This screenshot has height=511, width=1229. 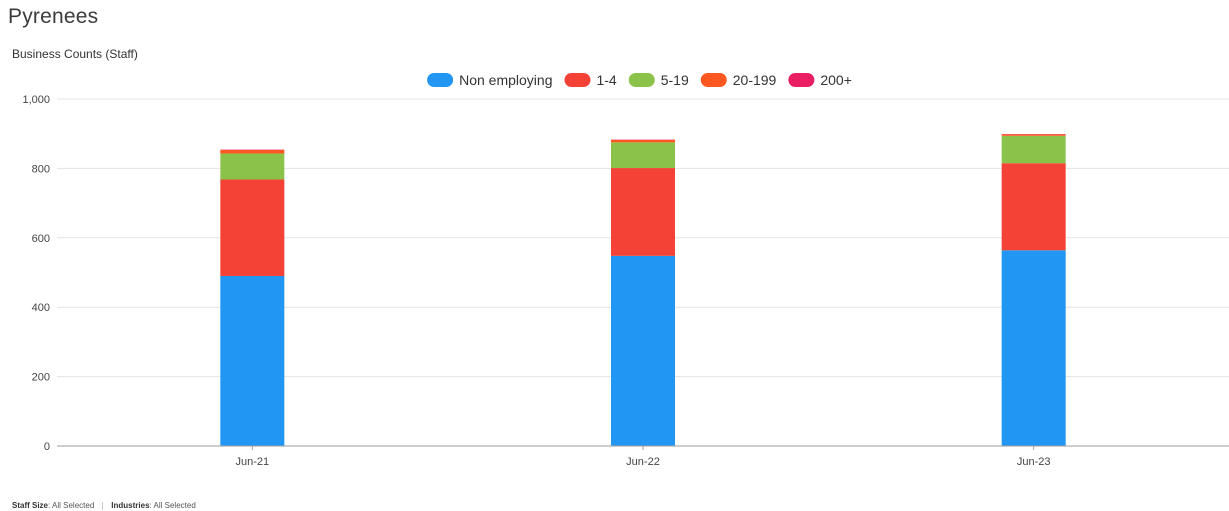 I want to click on filter-divider, so click(x=103, y=505).